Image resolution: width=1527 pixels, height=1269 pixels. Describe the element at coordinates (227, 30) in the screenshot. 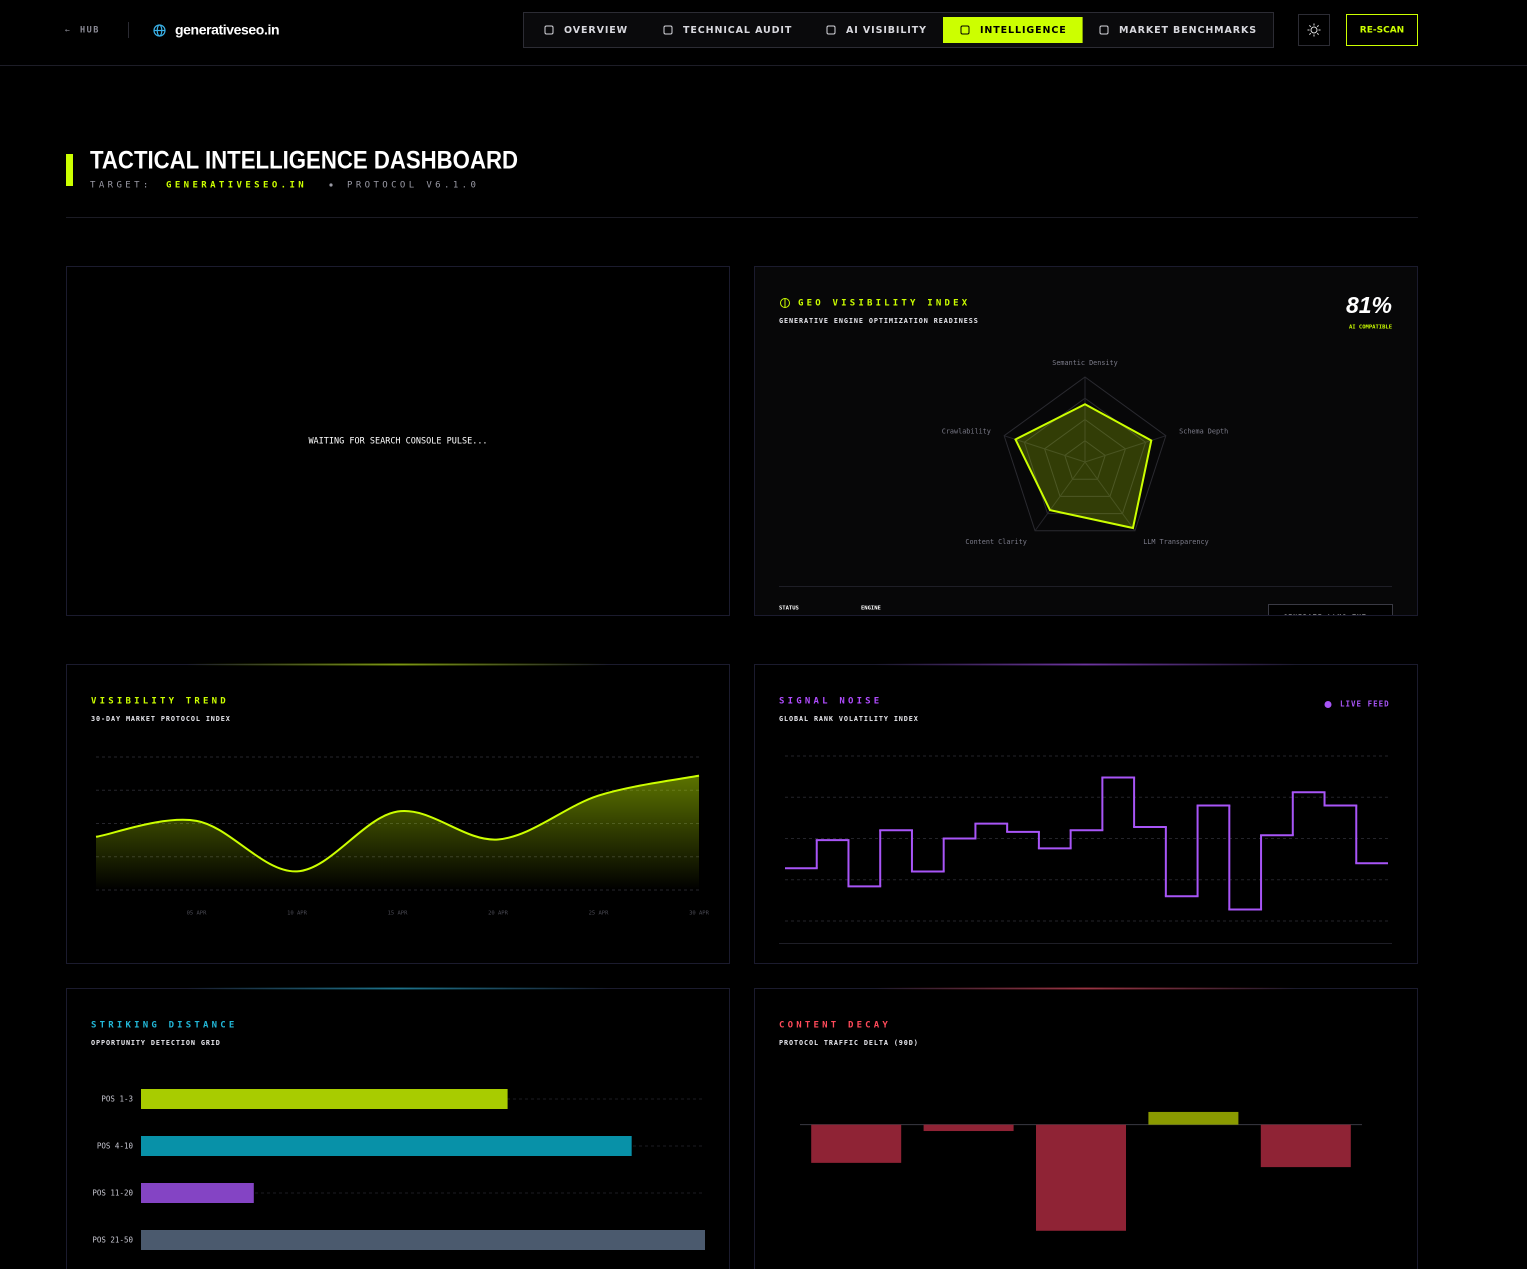

I see `site-name: generativeseo.in` at that location.